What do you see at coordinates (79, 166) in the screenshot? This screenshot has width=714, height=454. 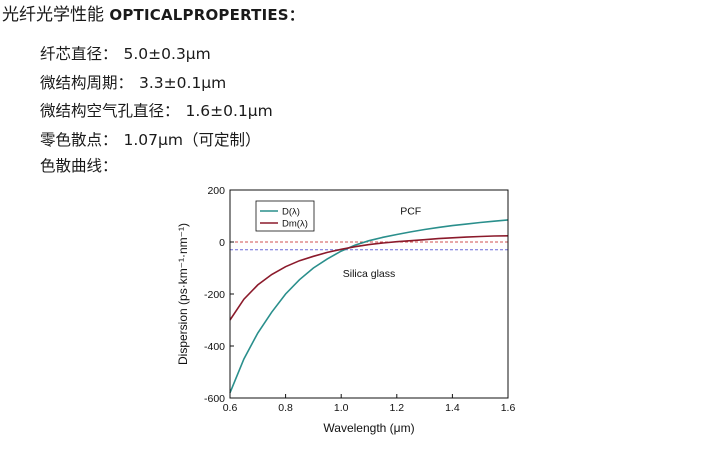 I see `dispersion-curve-label: 色散曲线：` at bounding box center [79, 166].